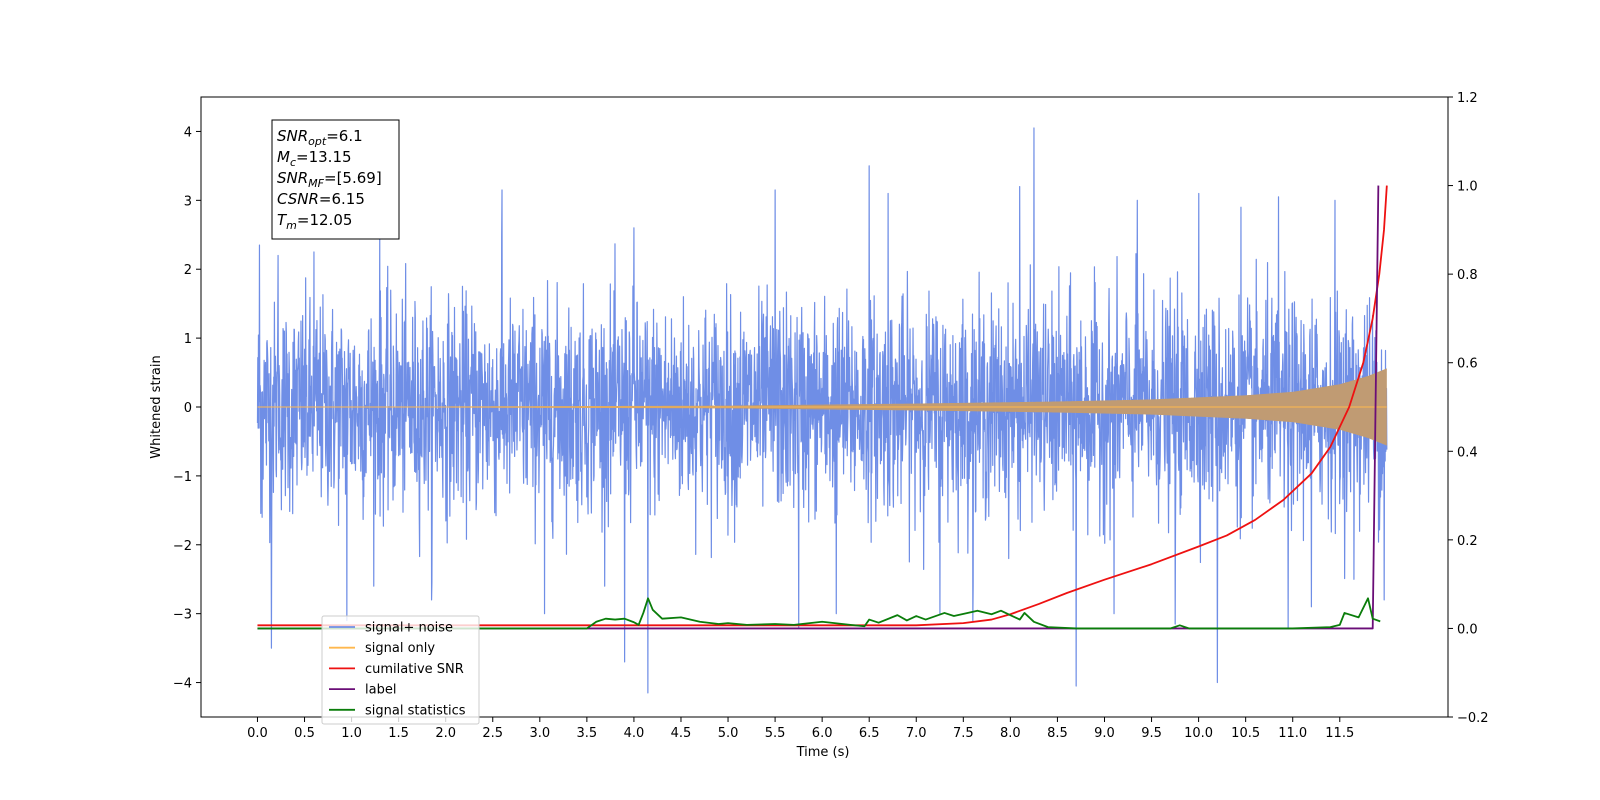 This screenshot has width=1600, height=800. Describe the element at coordinates (1467, 629) in the screenshot. I see `y2-tick-label: 0.0` at that location.